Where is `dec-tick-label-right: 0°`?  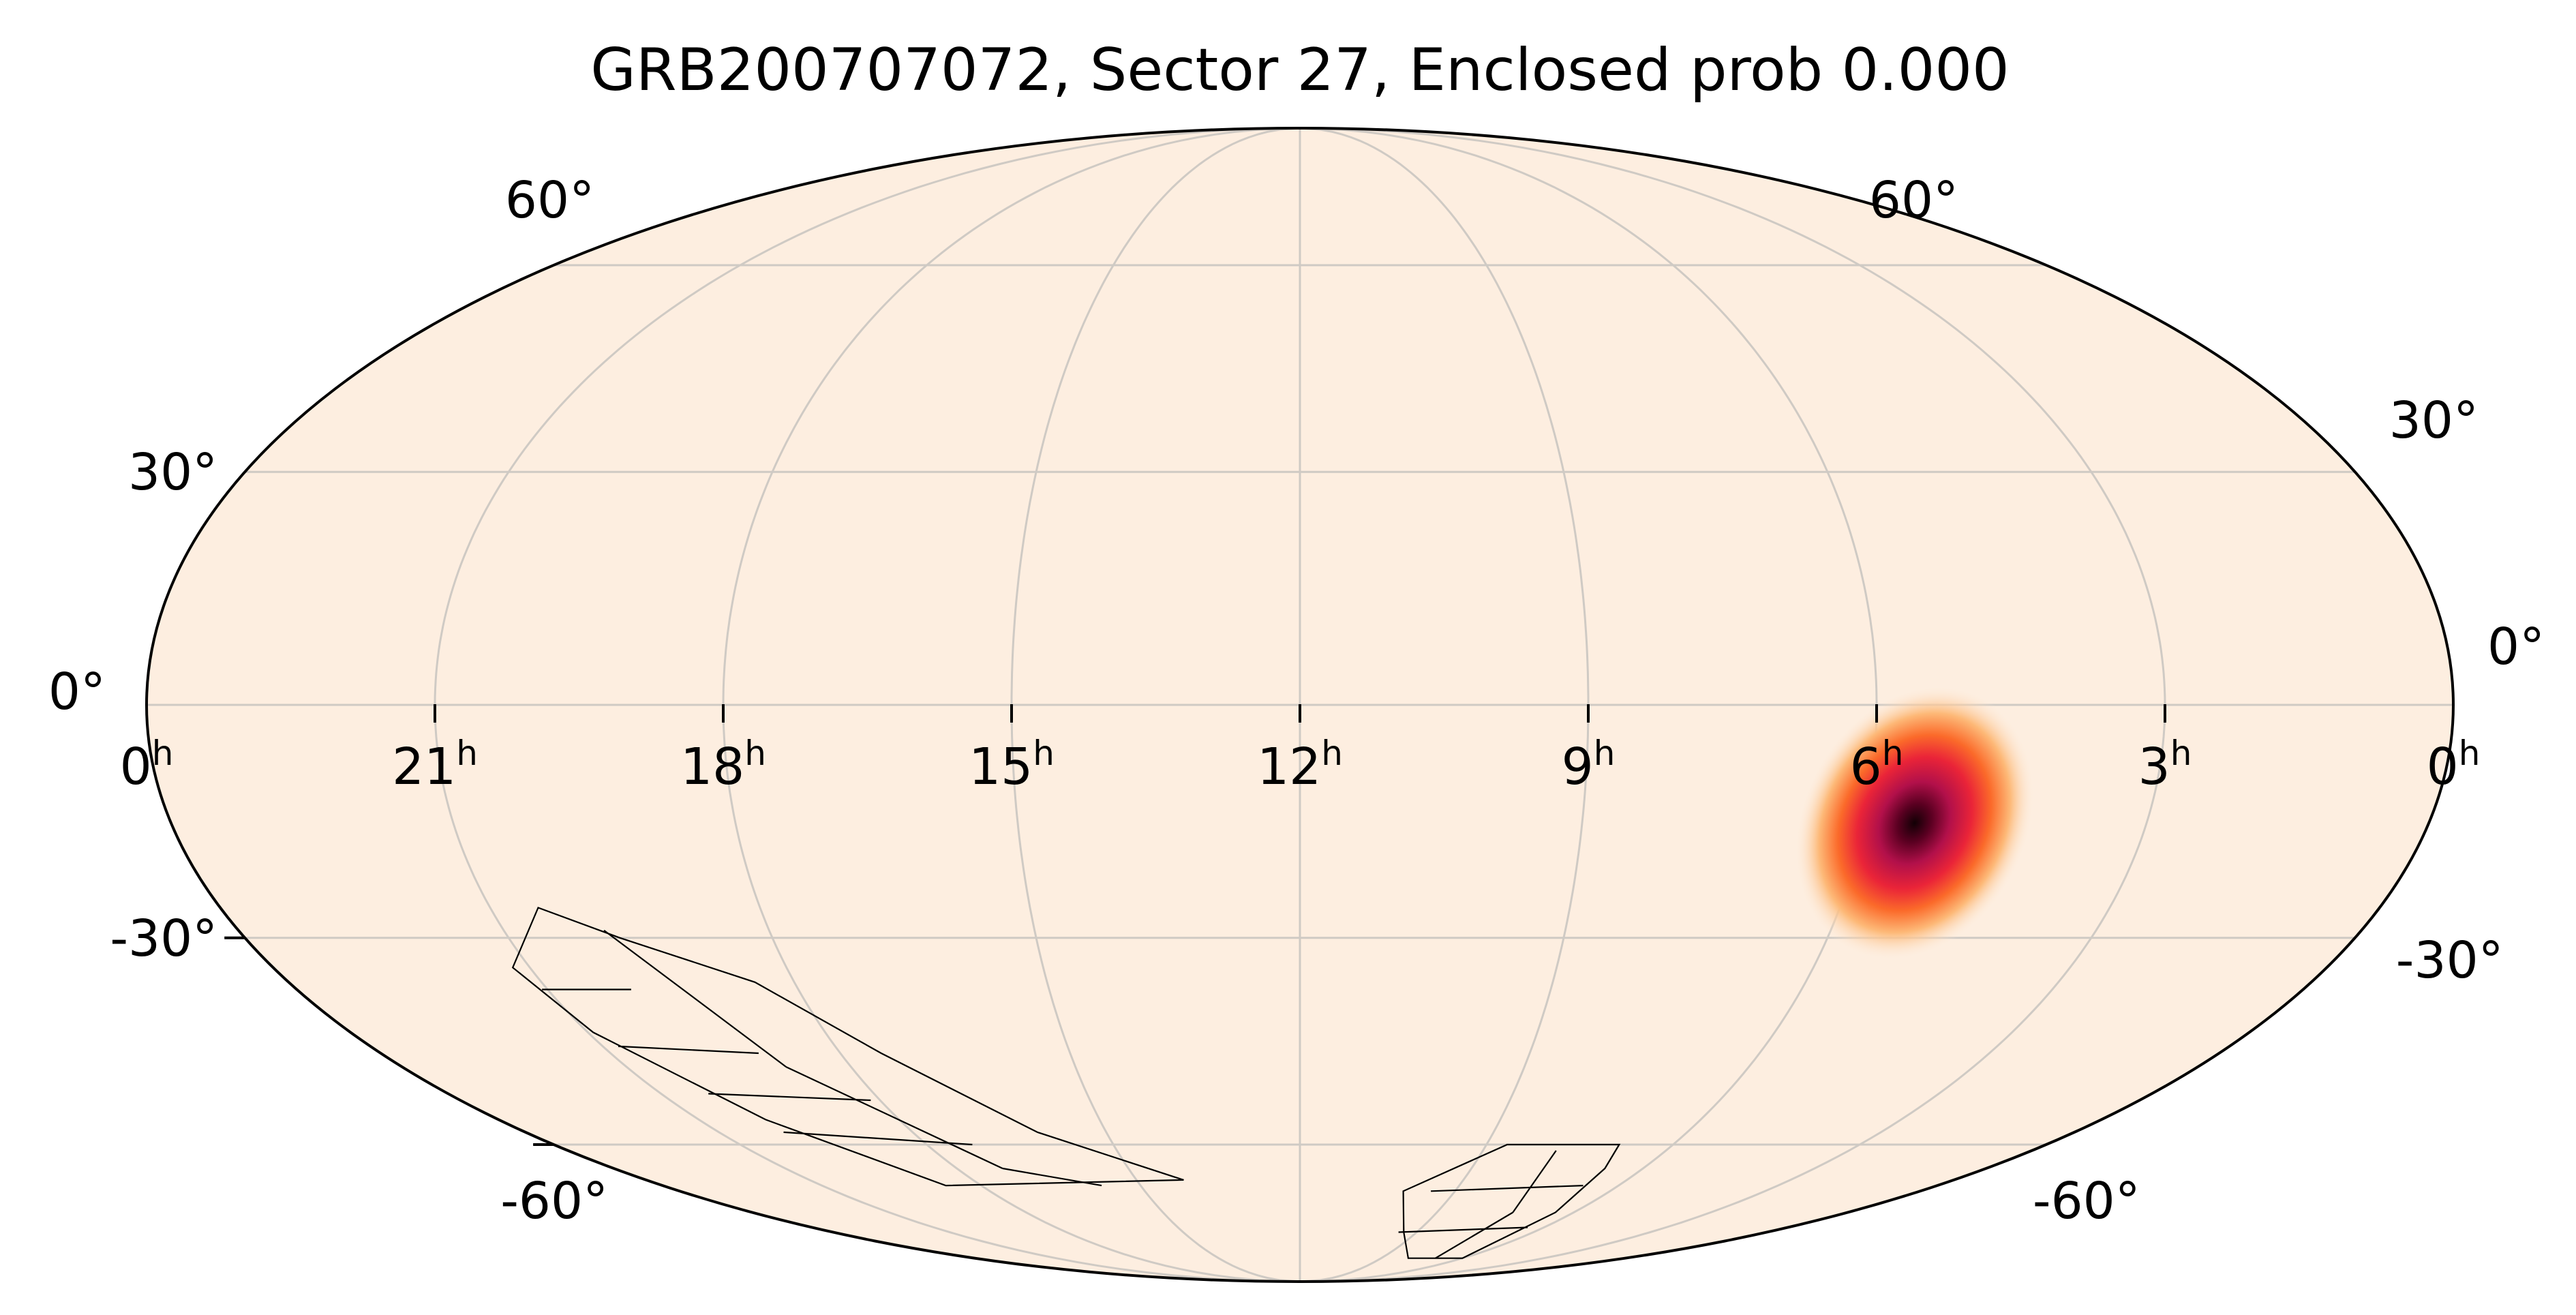
dec-tick-label-right: 0° is located at coordinates (2516, 647).